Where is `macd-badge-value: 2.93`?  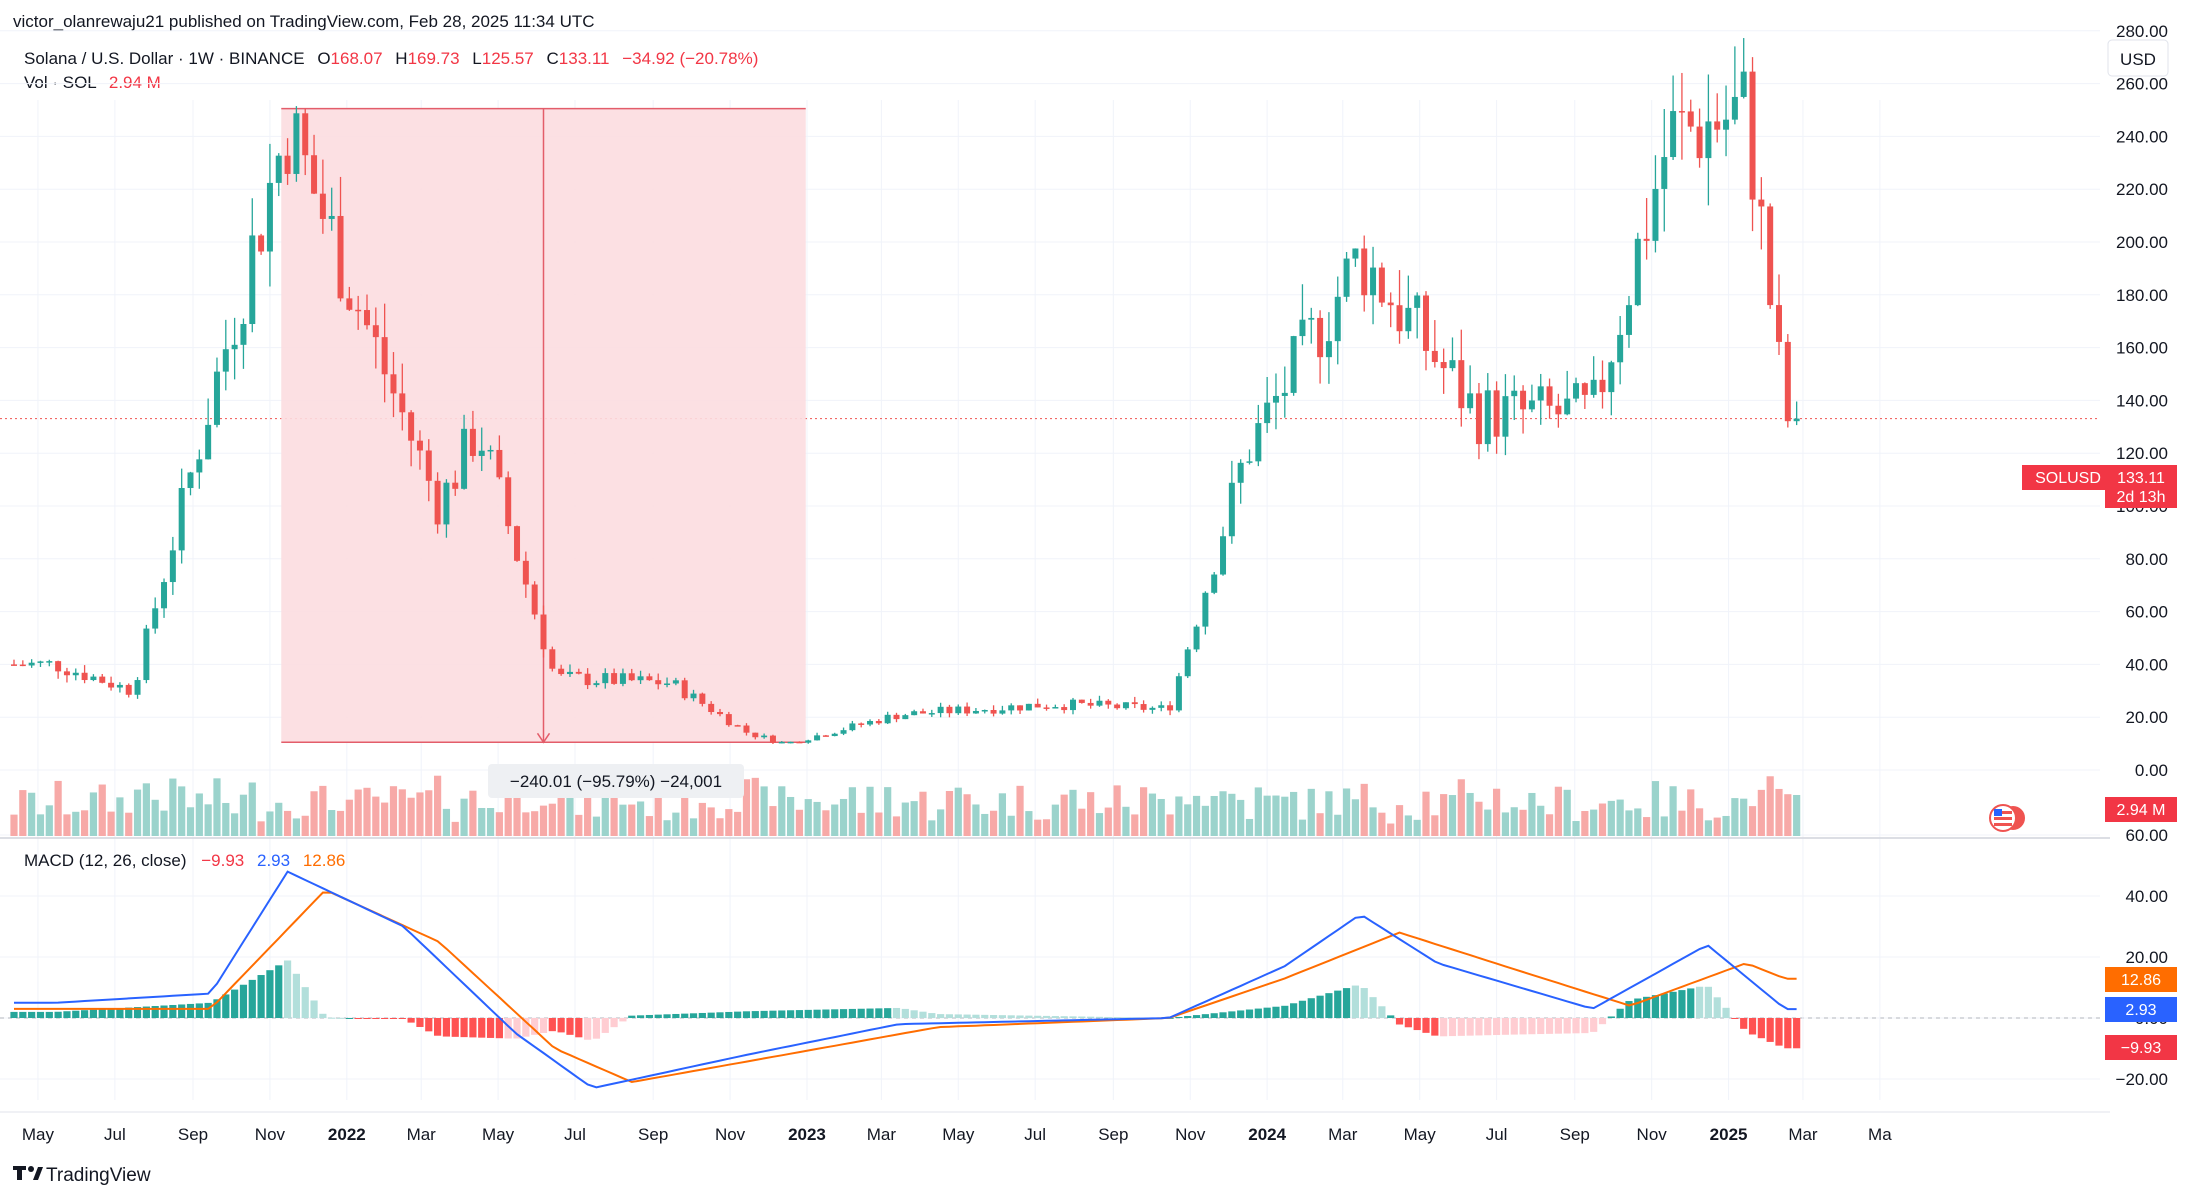 macd-badge-value: 2.93 is located at coordinates (2140, 1010).